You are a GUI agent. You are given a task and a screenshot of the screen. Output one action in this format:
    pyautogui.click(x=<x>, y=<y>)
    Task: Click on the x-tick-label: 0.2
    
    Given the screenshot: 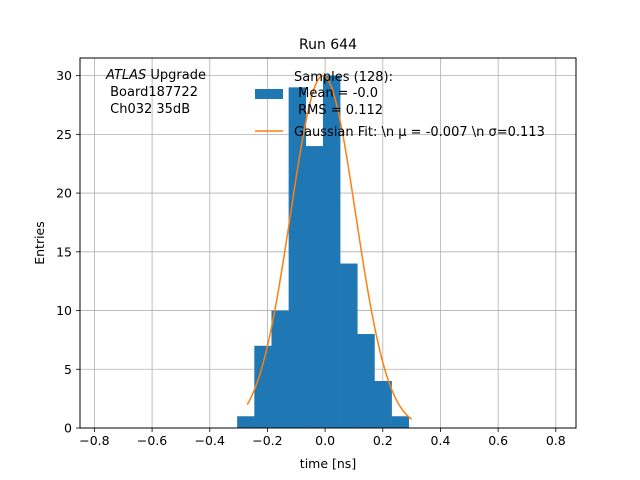 What is the action you would take?
    pyautogui.click(x=383, y=440)
    